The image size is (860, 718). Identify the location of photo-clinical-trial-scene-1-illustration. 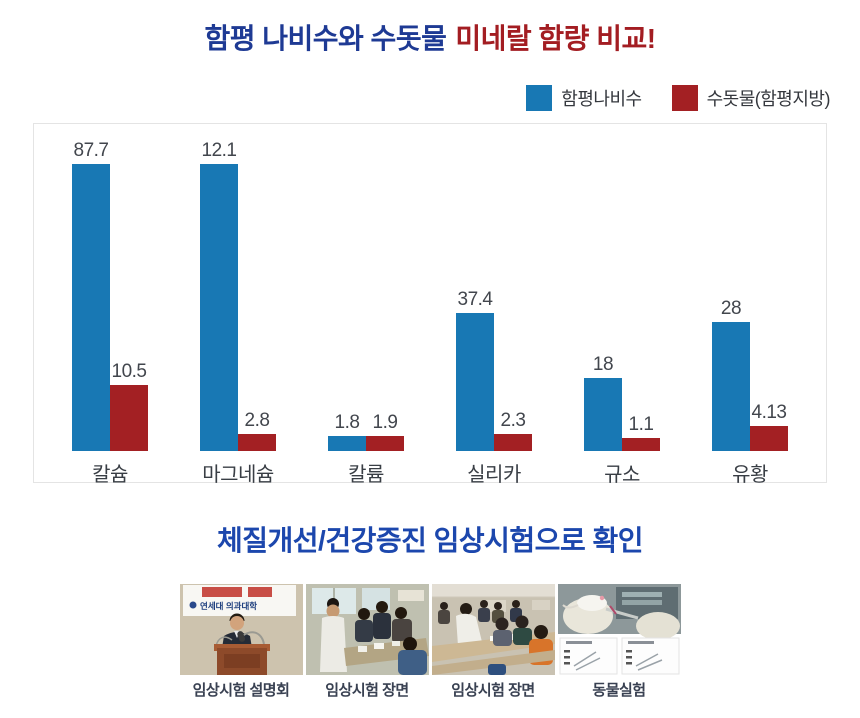
(367, 629).